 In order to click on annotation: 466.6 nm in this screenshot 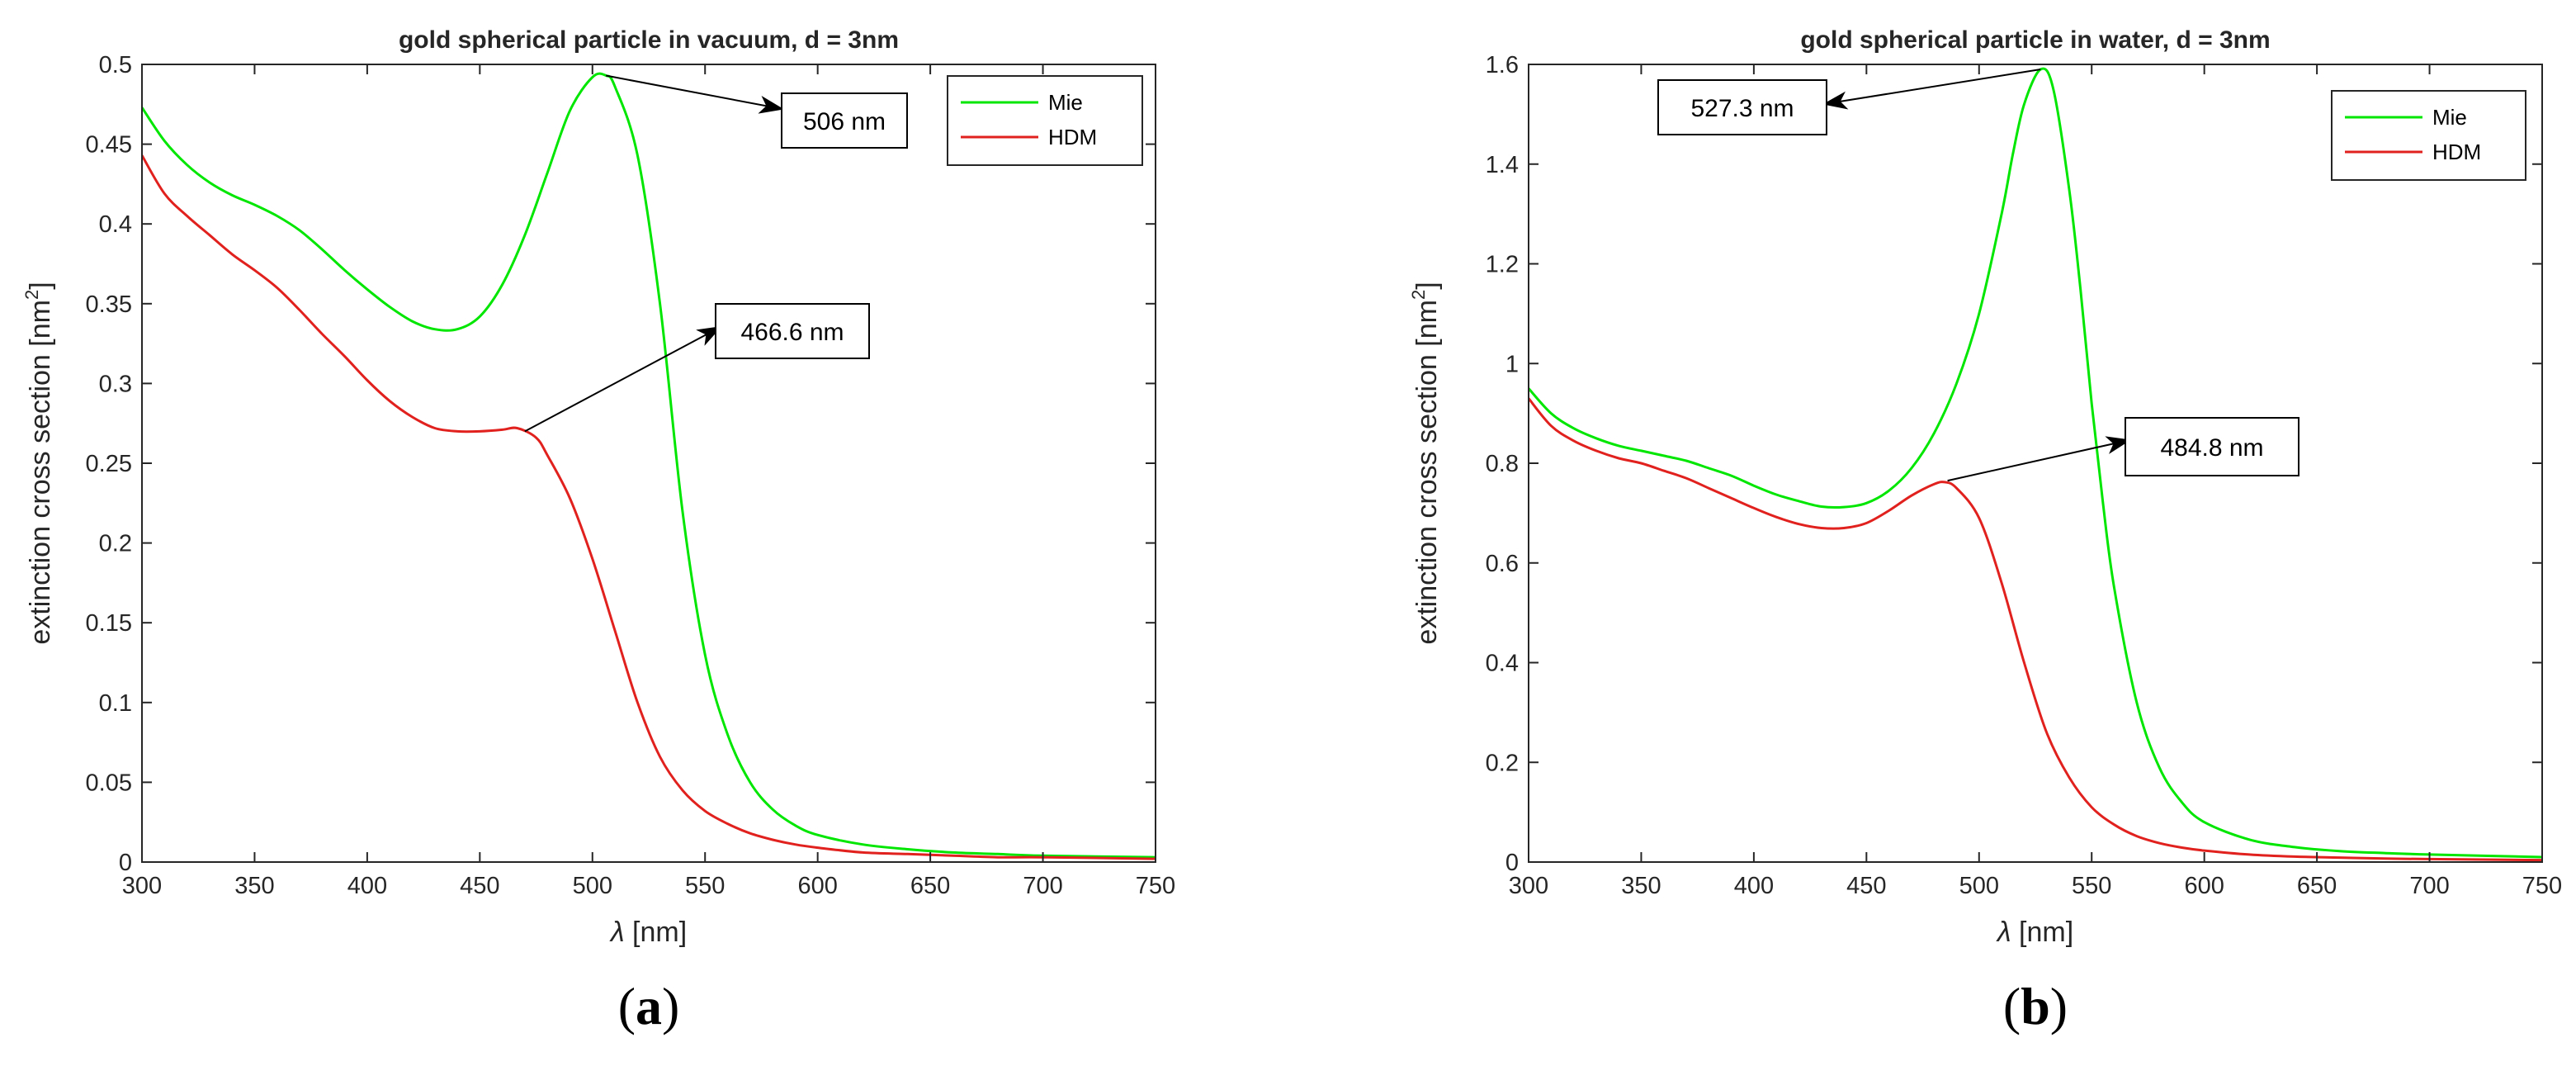, I will do `click(697, 368)`.